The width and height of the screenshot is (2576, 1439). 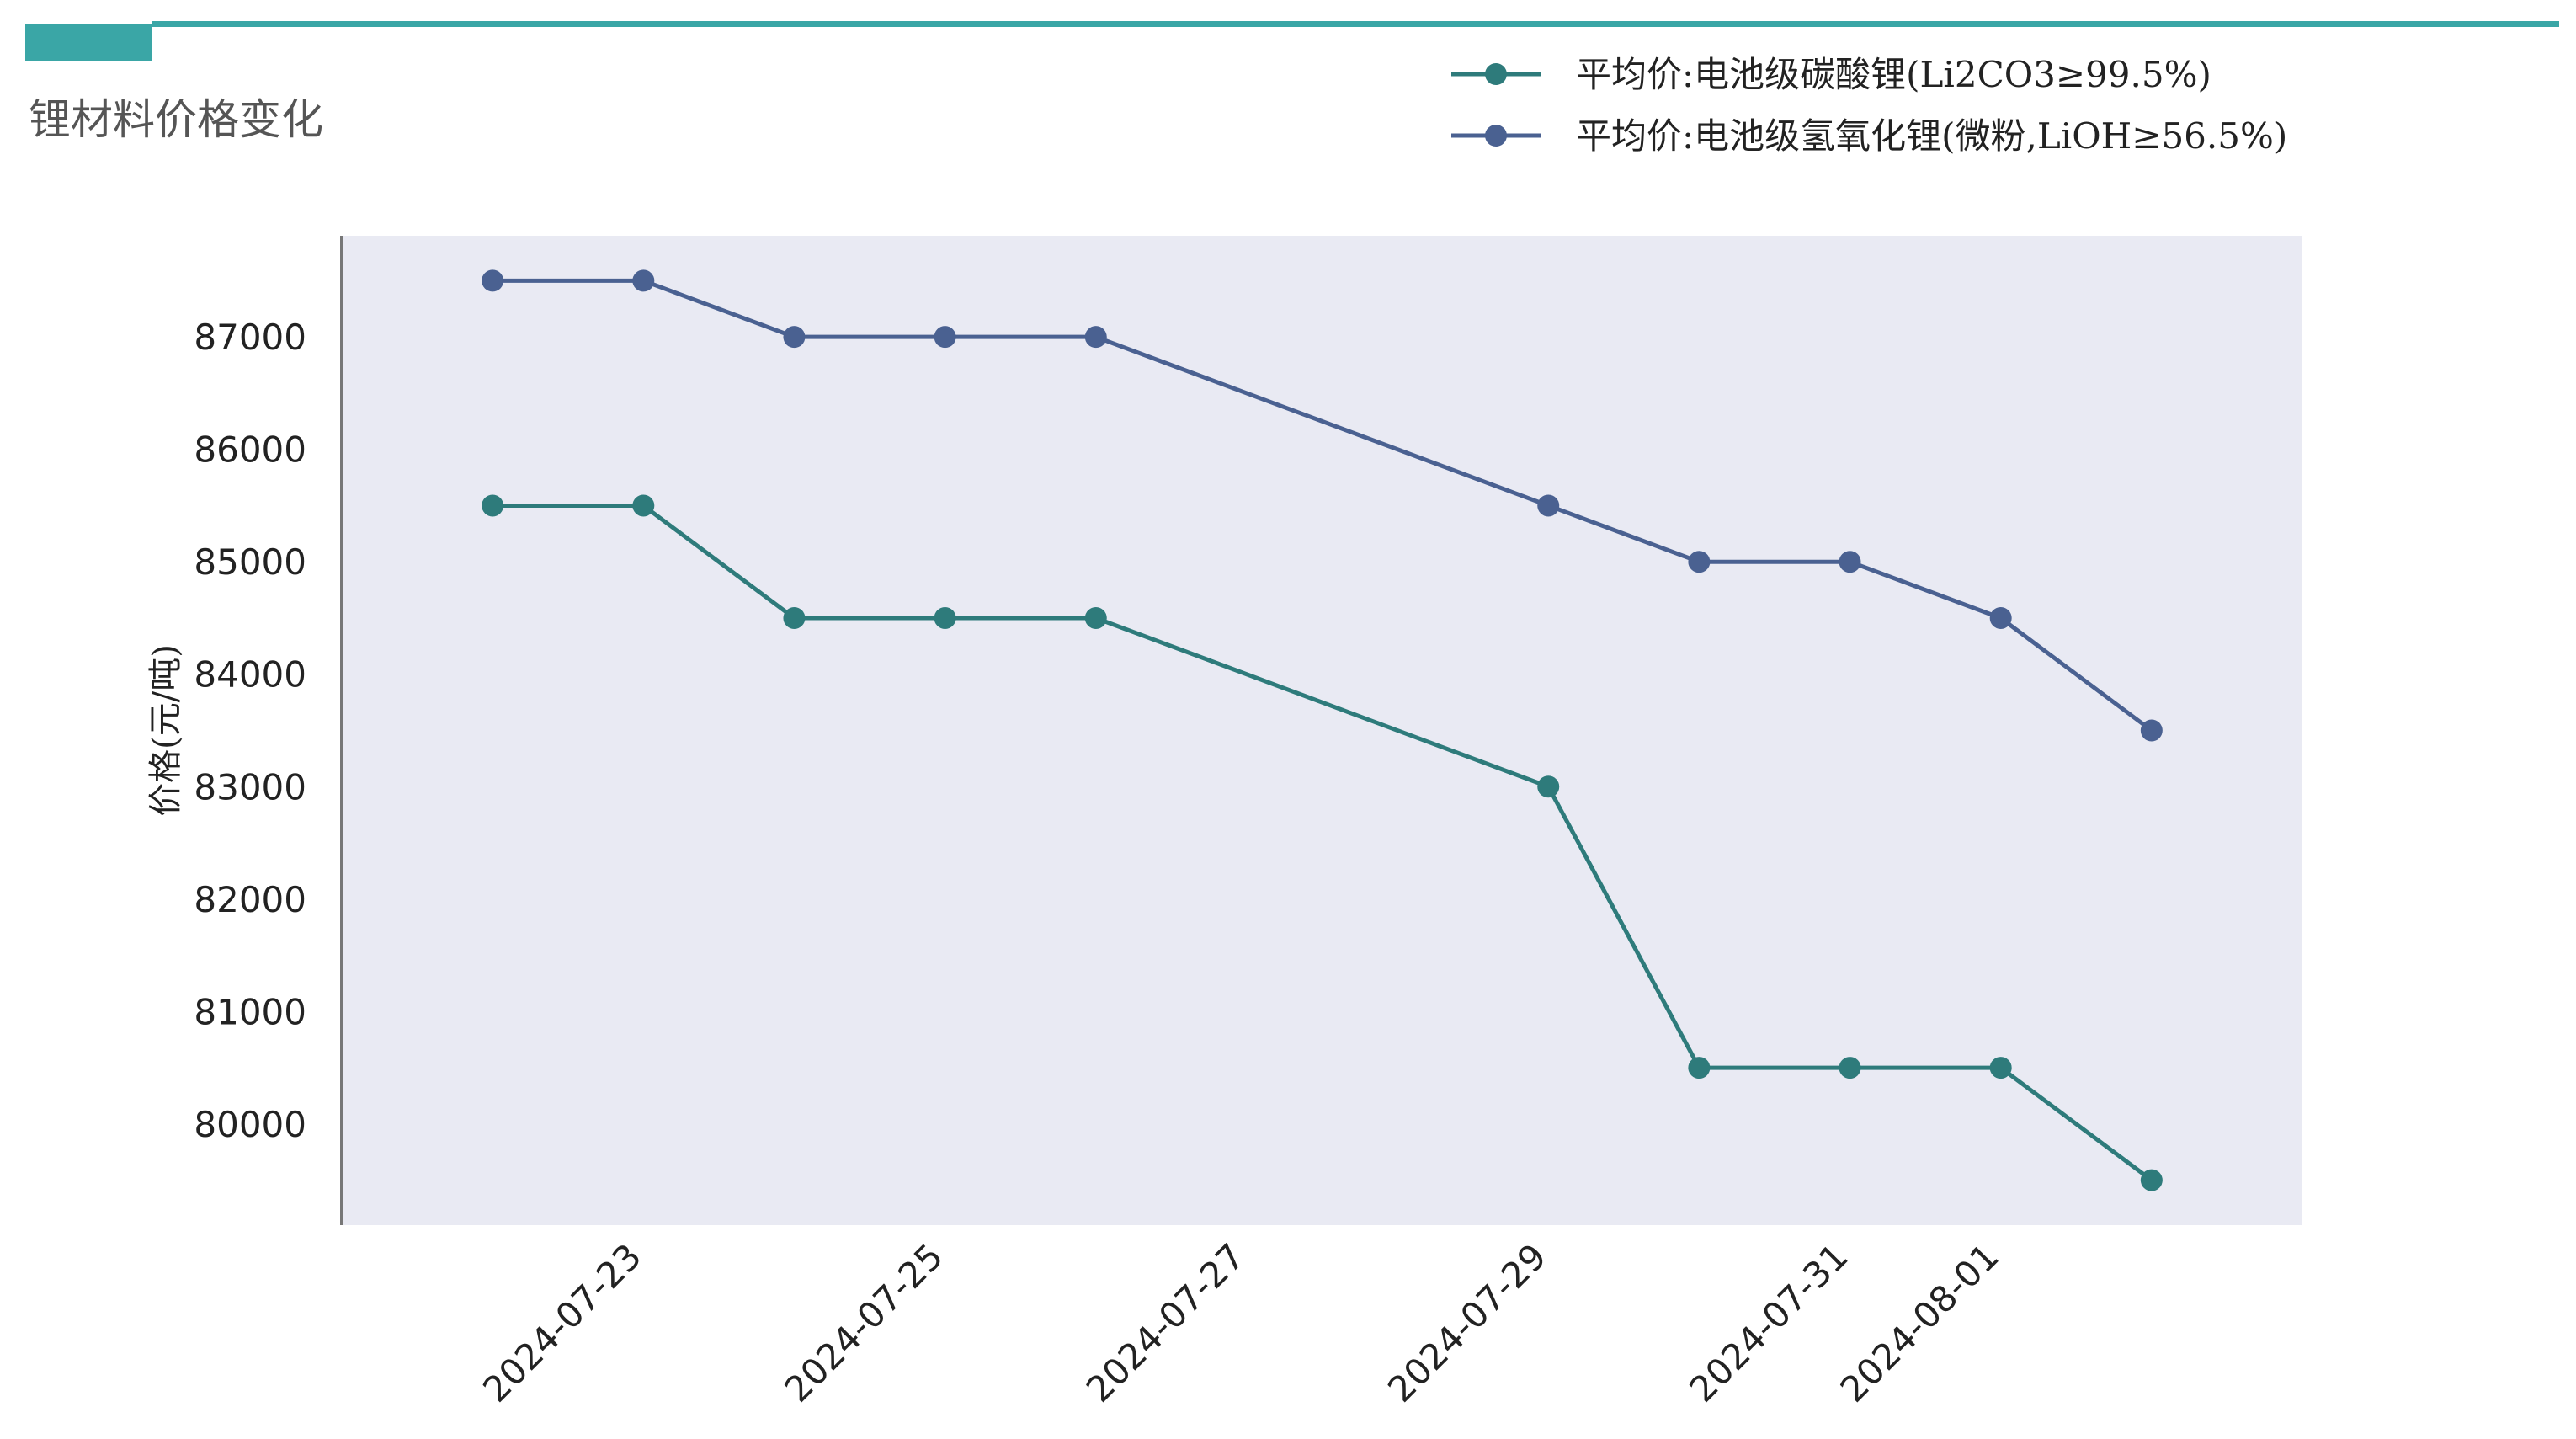 What do you see at coordinates (89, 42) in the screenshot?
I see `title-accent-block` at bounding box center [89, 42].